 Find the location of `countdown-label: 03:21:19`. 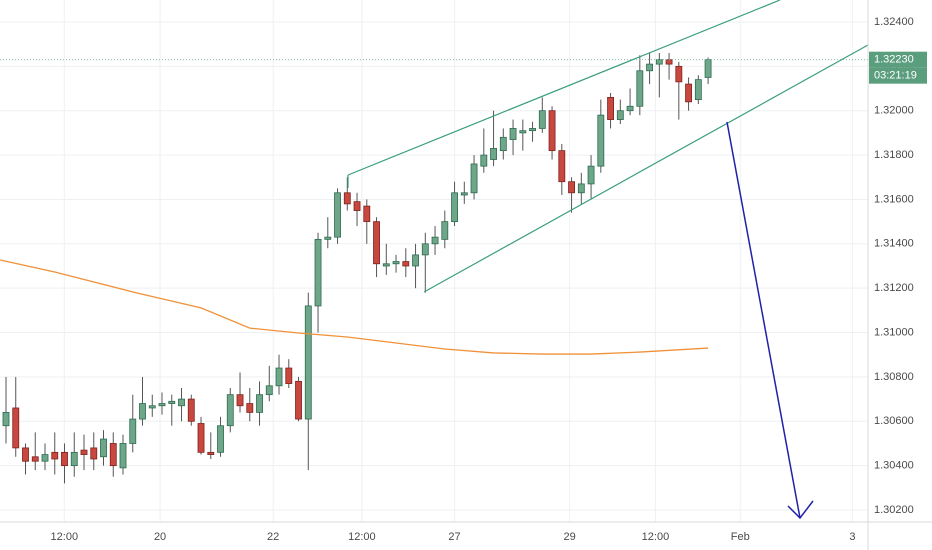

countdown-label: 03:21:19 is located at coordinates (895, 76).